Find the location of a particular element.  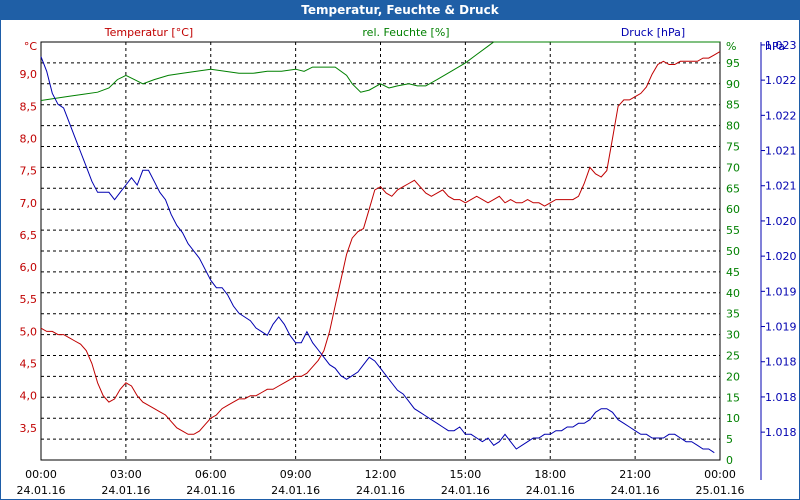

humidity-tick-label: 35 is located at coordinates (733, 314).